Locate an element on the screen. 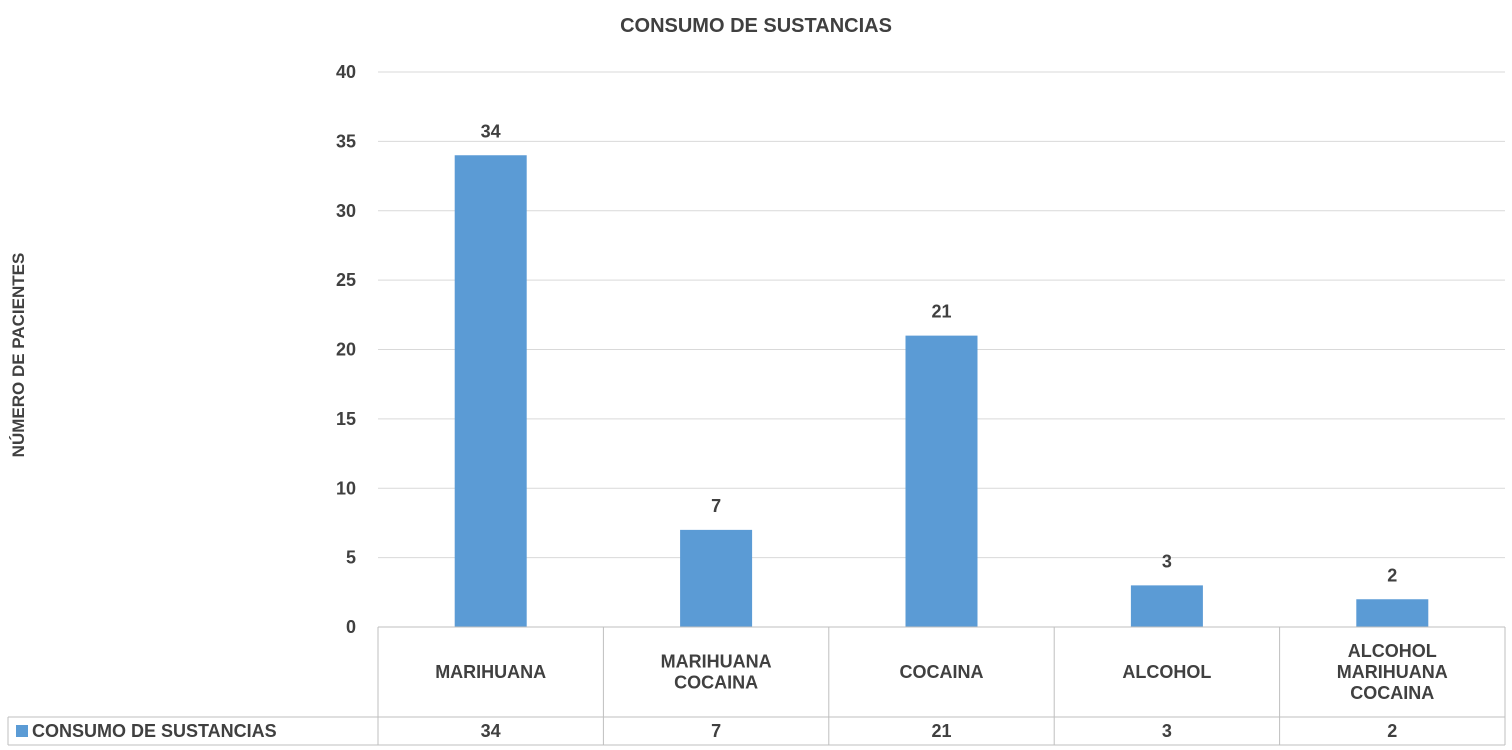 This screenshot has width=1512, height=750. legend-swatch is located at coordinates (22, 731).